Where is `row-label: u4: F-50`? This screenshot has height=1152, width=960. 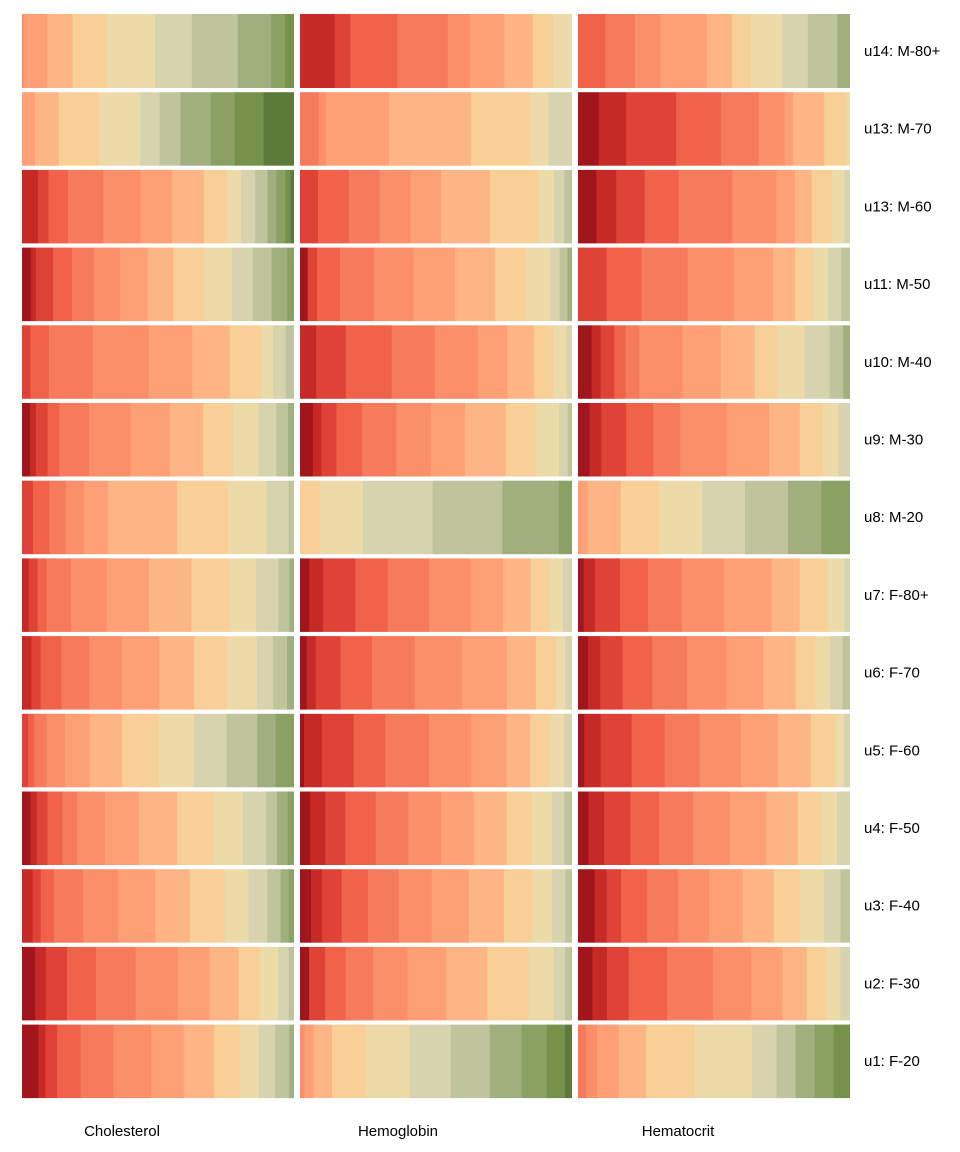 row-label: u4: F-50 is located at coordinates (892, 828).